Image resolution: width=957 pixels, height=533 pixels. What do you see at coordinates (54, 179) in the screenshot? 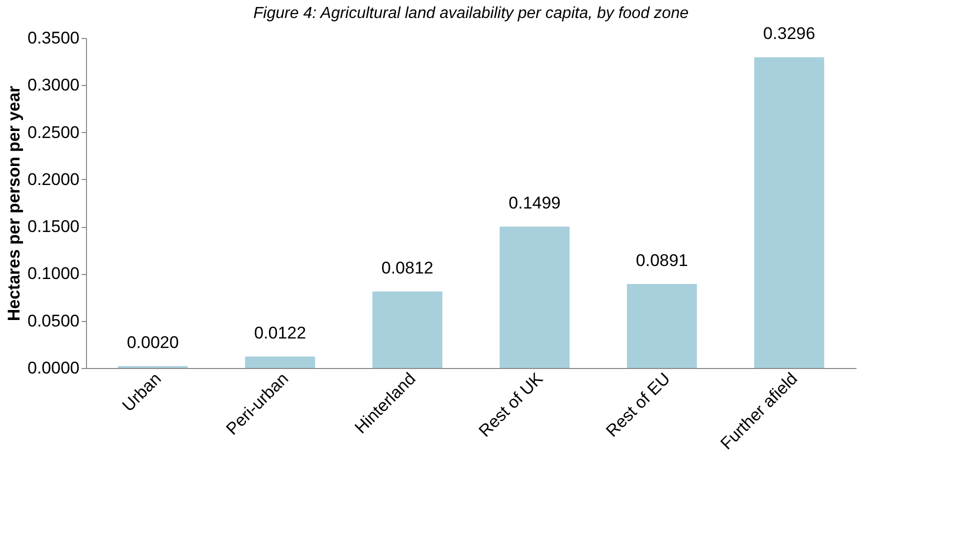
I see `y-tick-label: 0.2000` at bounding box center [54, 179].